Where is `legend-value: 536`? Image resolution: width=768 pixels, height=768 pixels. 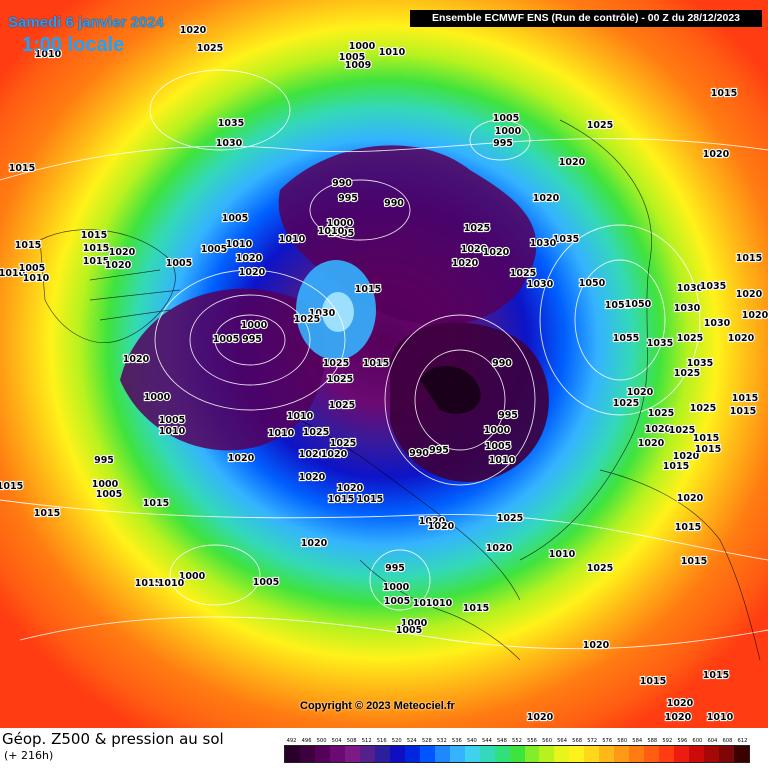
legend-value: 536 is located at coordinates (456, 741).